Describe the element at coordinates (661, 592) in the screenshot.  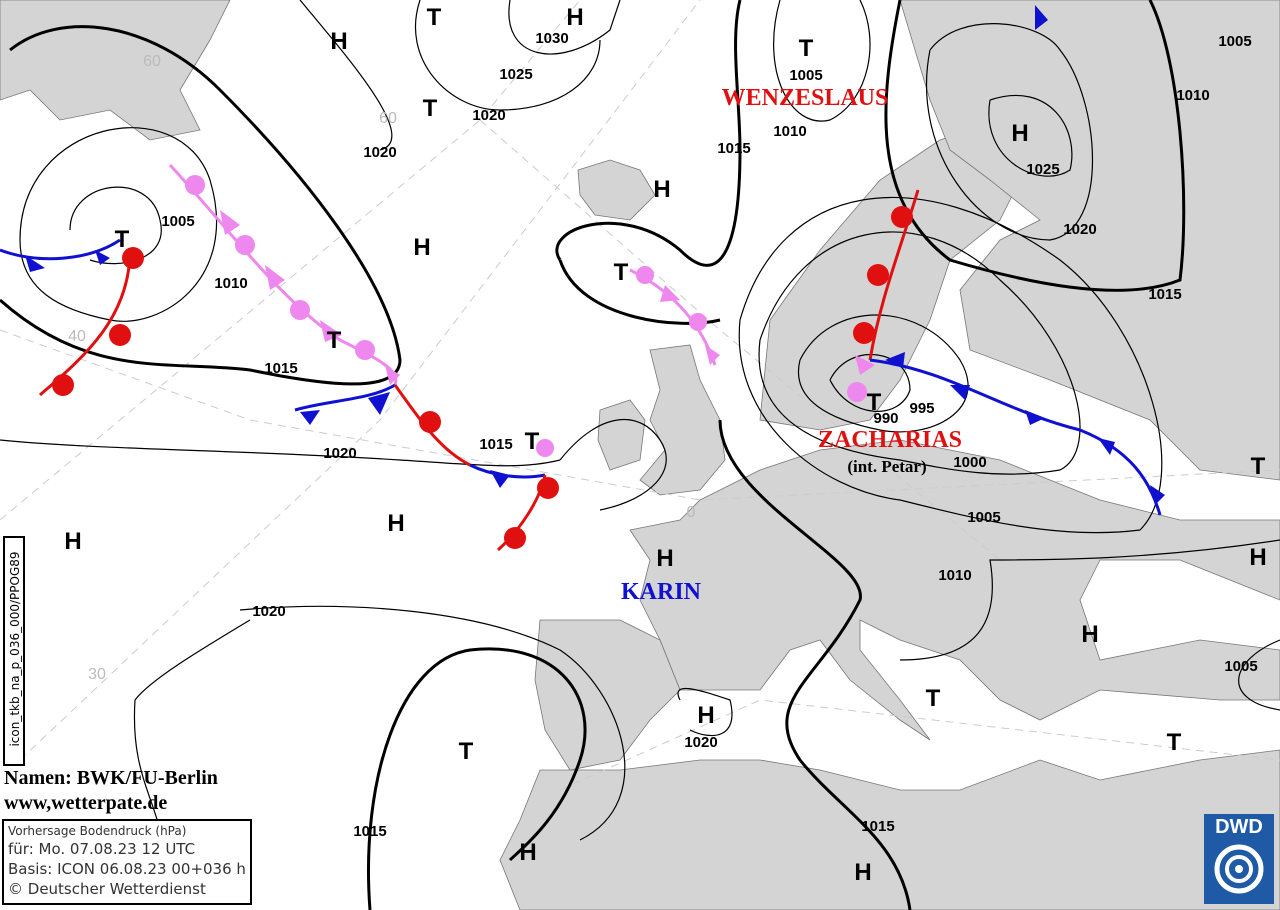
I see `high-name-karin: KARIN` at that location.